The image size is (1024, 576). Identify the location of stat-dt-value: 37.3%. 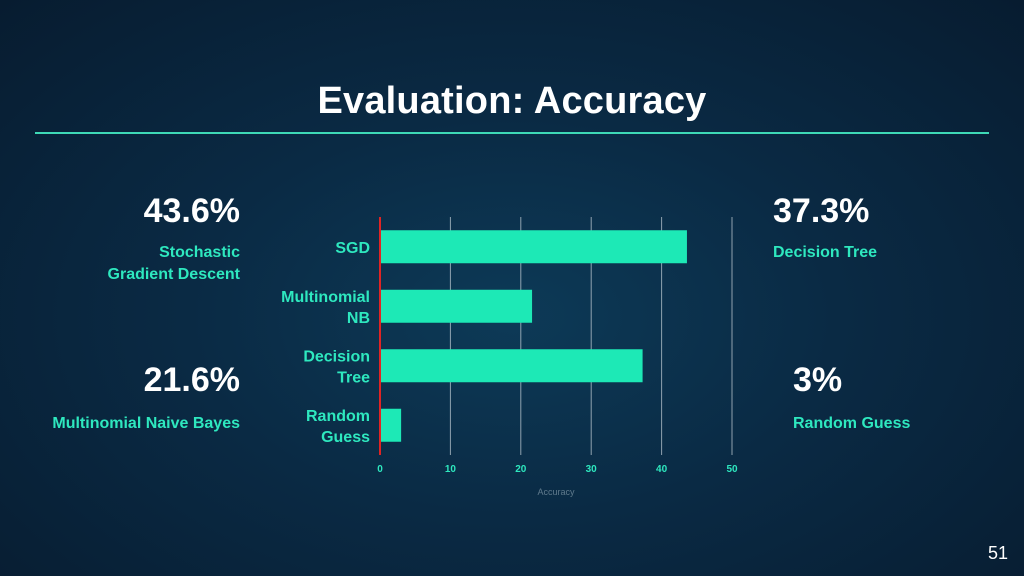
(821, 211).